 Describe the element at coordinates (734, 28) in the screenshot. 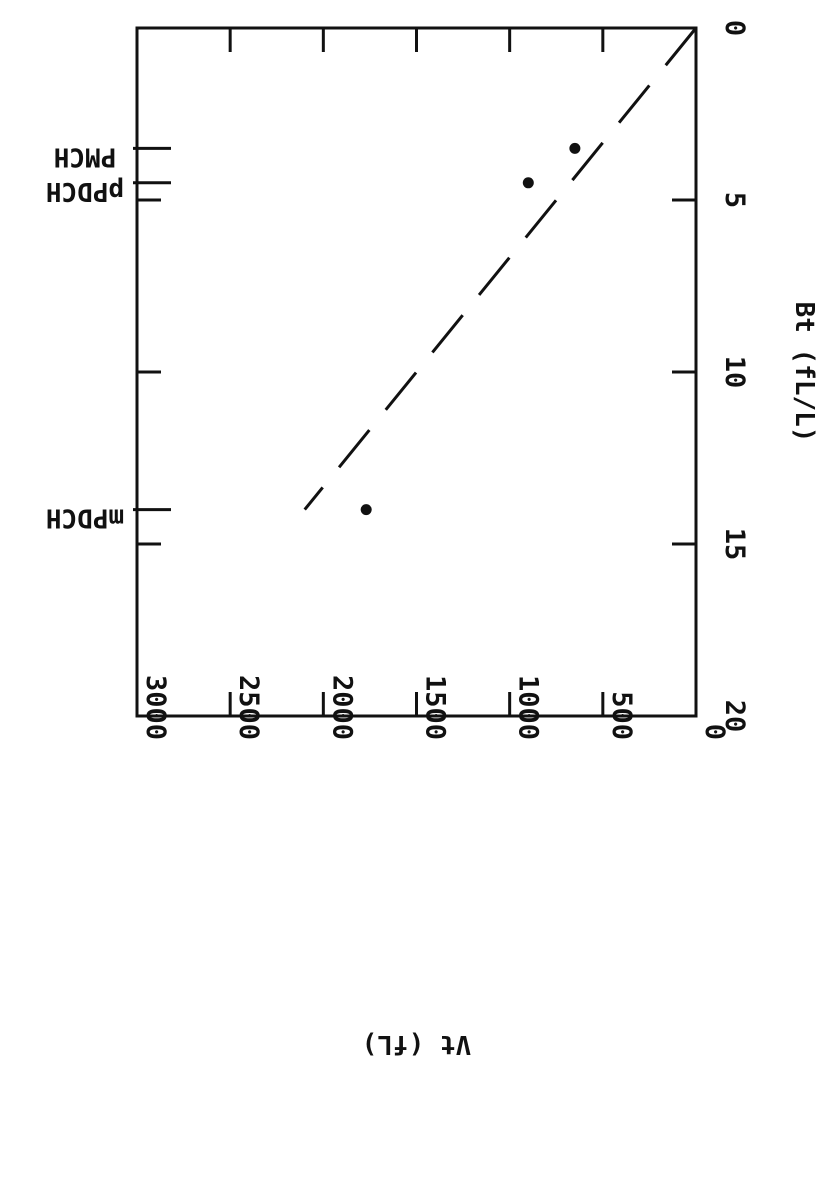

I see `x-tick-label: 0` at that location.